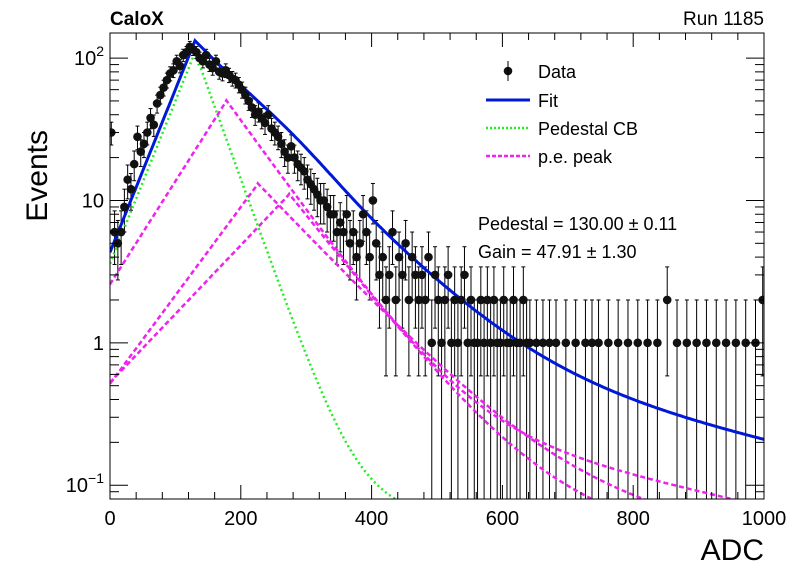  What do you see at coordinates (98, 344) in the screenshot?
I see `y-tick-label: 1` at bounding box center [98, 344].